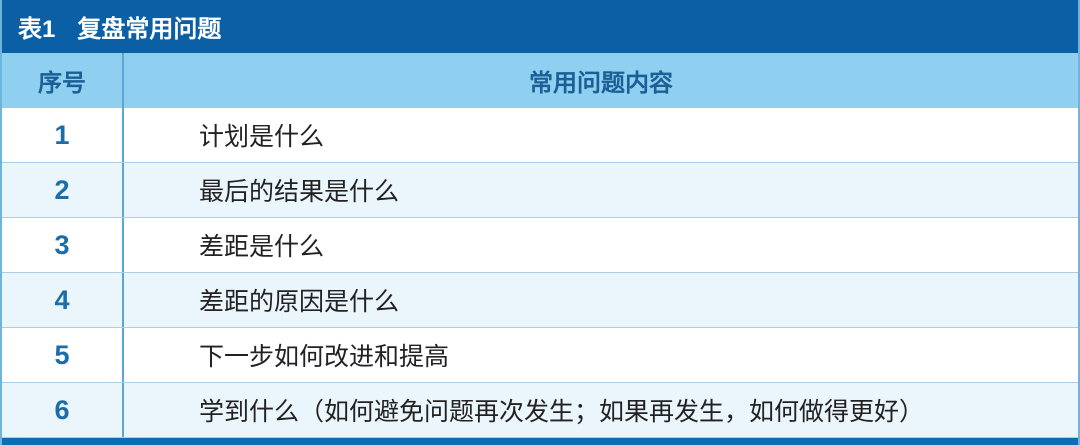 The height and width of the screenshot is (445, 1080). Describe the element at coordinates (63, 135) in the screenshot. I see `row-index: 1` at that location.